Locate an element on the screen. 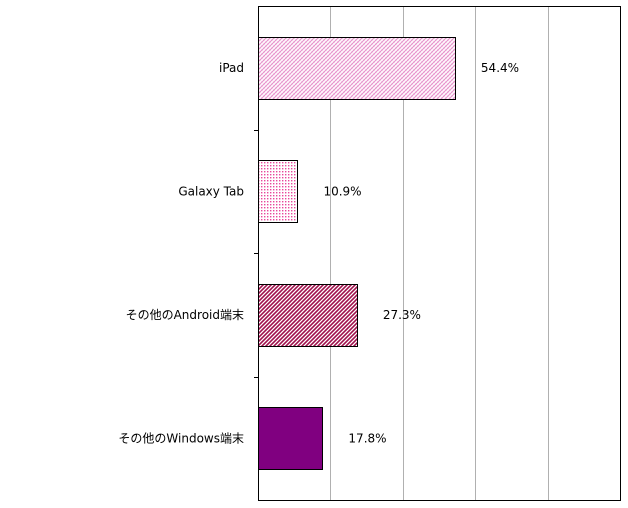 This screenshot has height=508, width=628. category-label: iPad is located at coordinates (231, 68).